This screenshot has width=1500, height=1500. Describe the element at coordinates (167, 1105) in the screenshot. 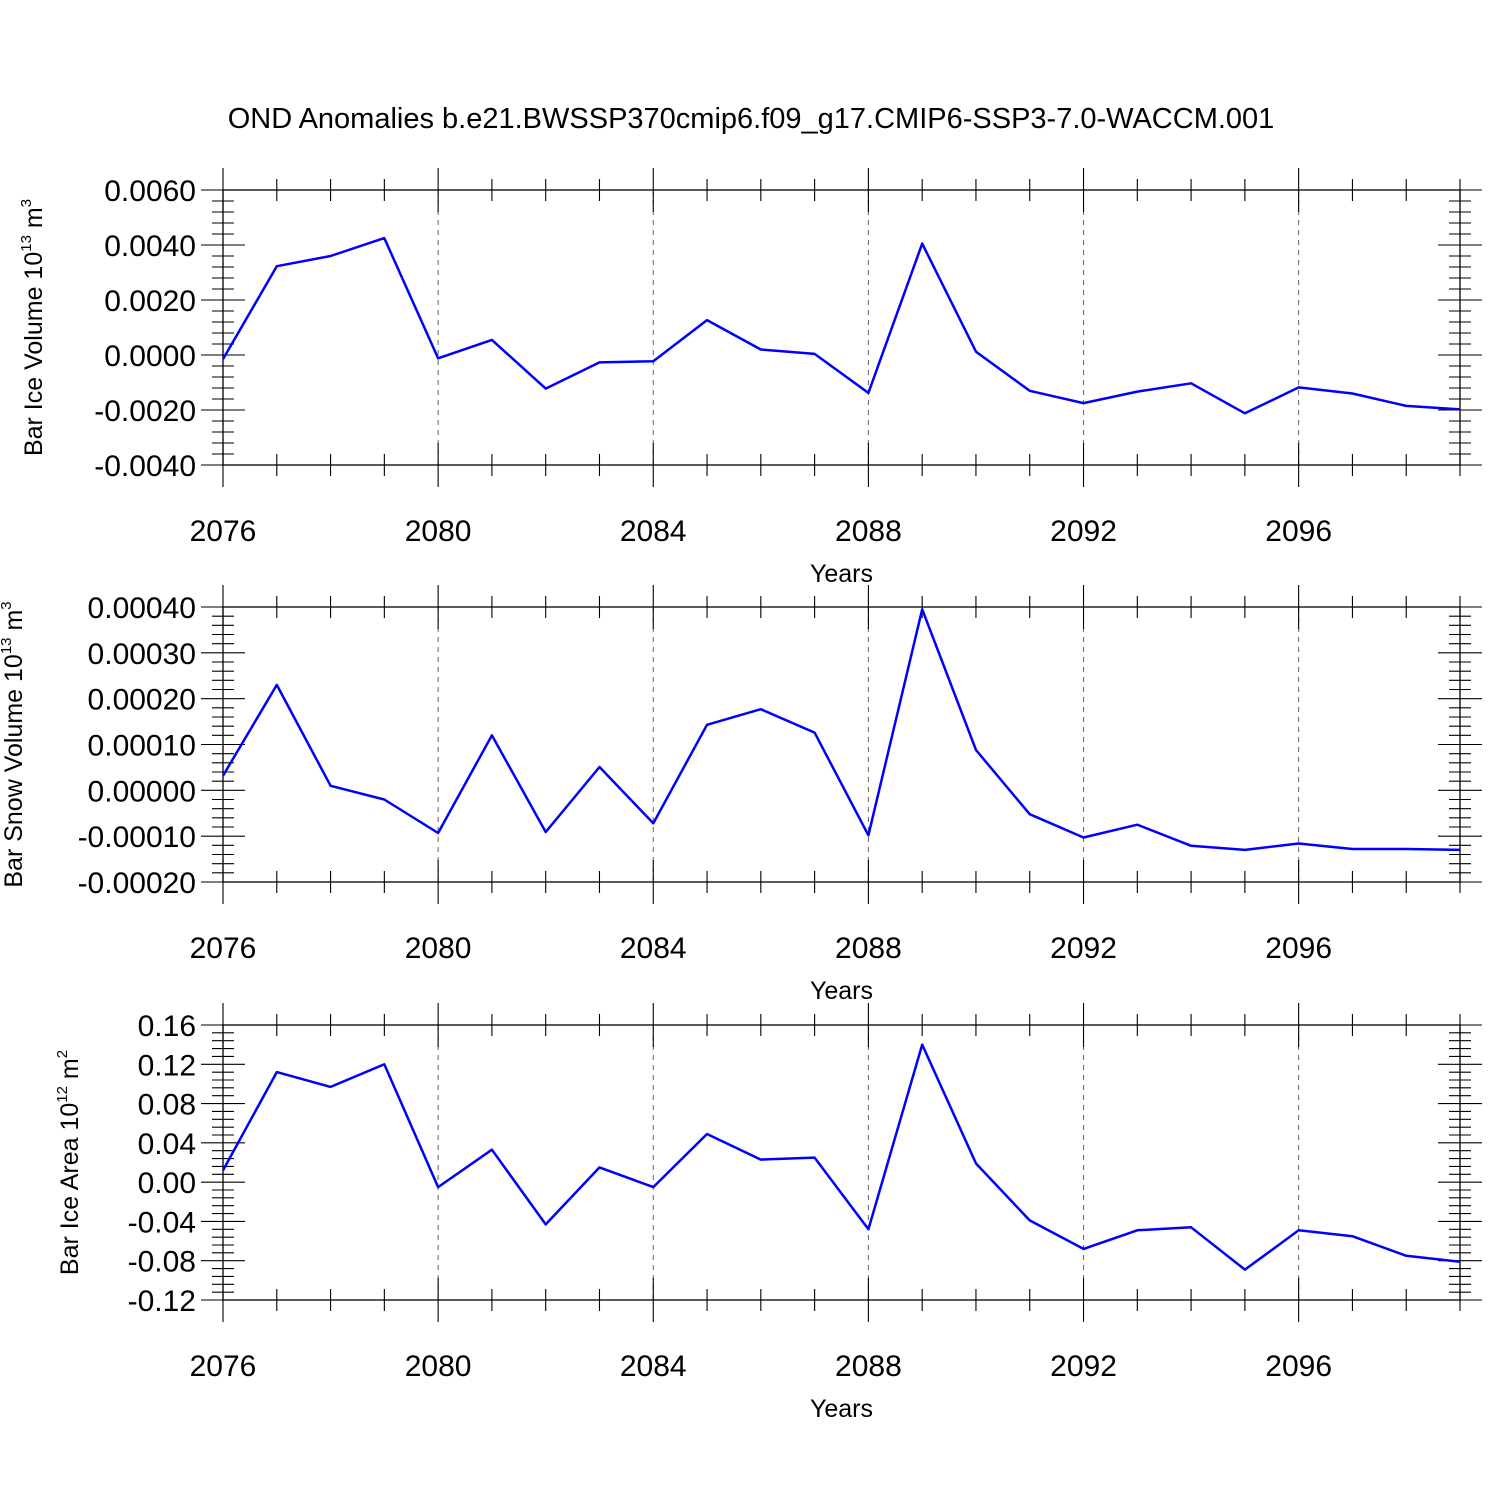

I see `y-tick-label: 0.08` at that location.